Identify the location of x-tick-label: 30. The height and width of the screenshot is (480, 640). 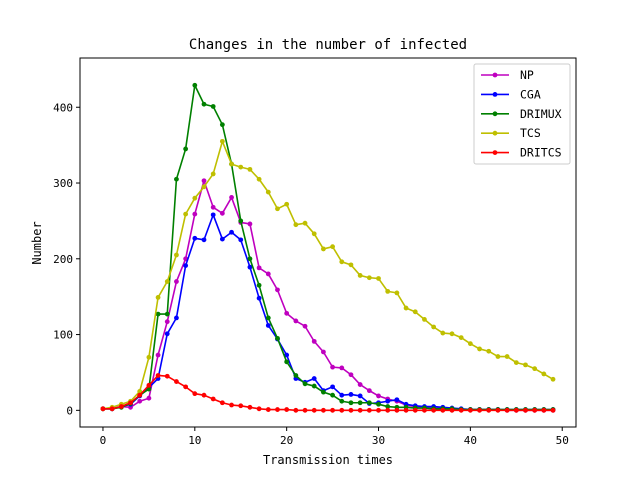
(378, 440).